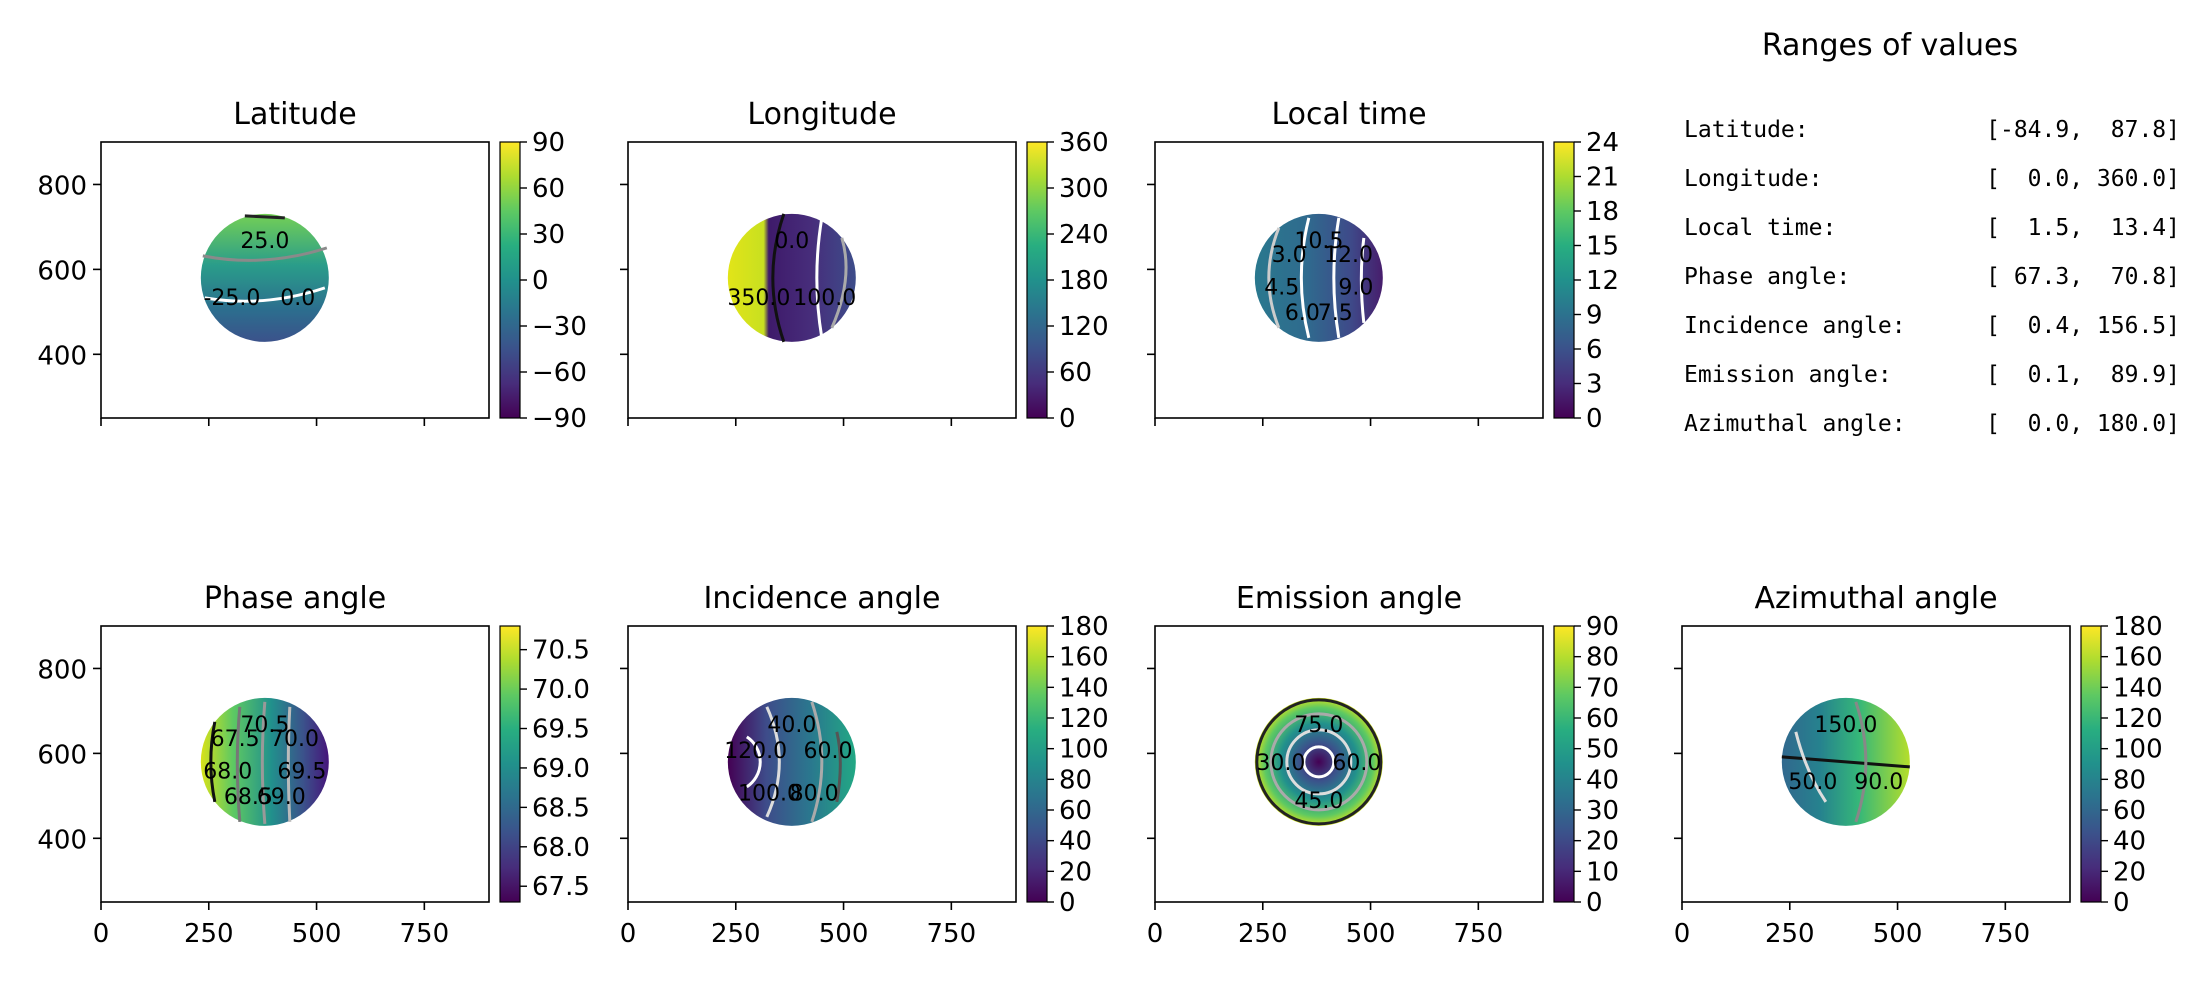  I want to click on contour-label: 0.0, so click(297, 298).